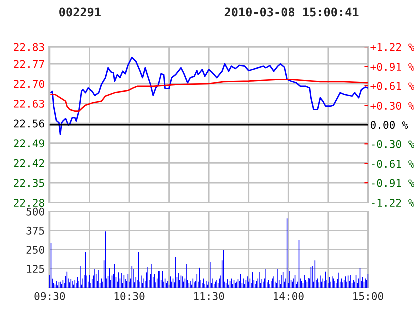 The width and height of the screenshot is (414, 314). I want to click on y-tick-label: 250, so click(35, 250).